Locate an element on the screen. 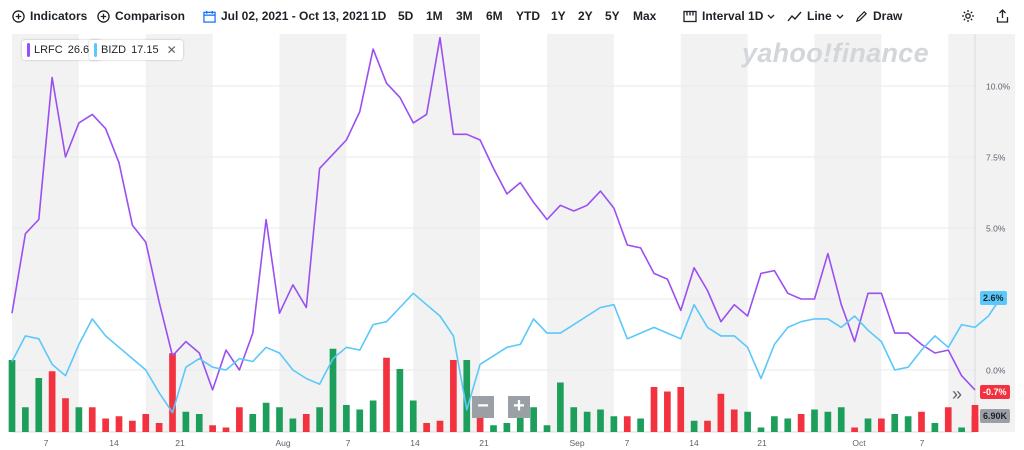 This screenshot has height=450, width=1024. draw-button: Draw is located at coordinates (878, 16).